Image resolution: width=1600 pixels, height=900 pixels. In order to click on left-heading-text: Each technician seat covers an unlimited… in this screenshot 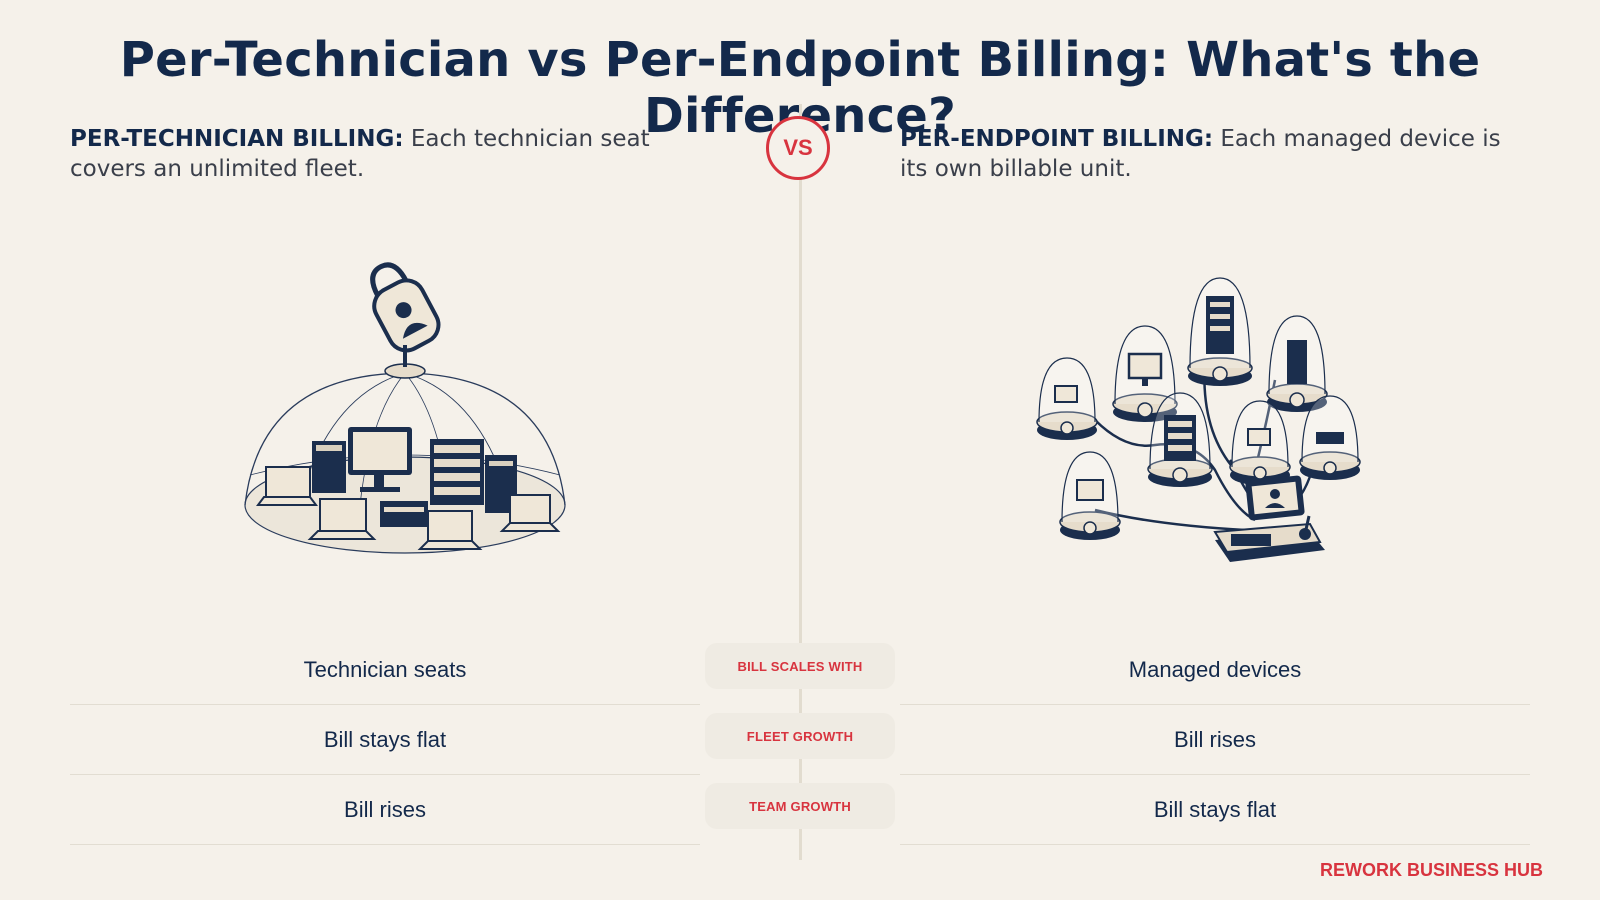, I will do `click(360, 154)`.